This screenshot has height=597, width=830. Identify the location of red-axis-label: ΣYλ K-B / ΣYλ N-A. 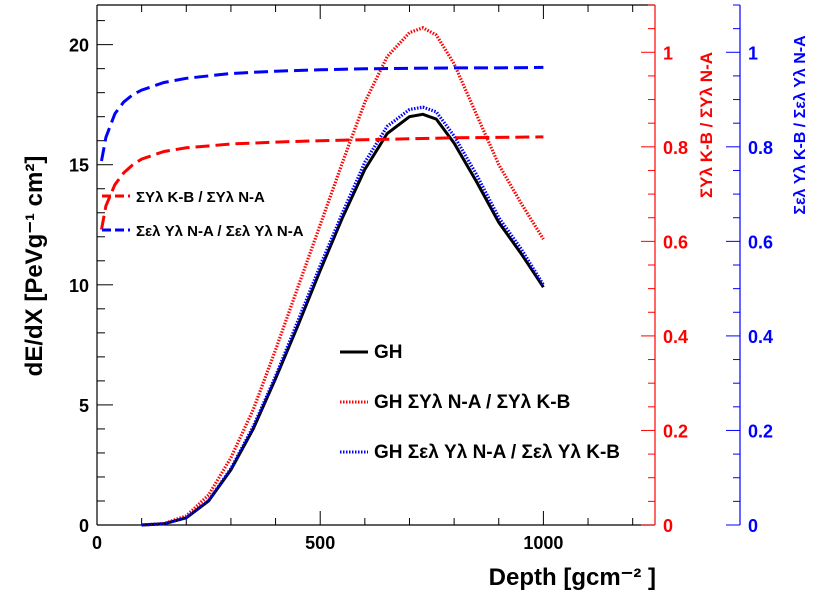
(706, 125).